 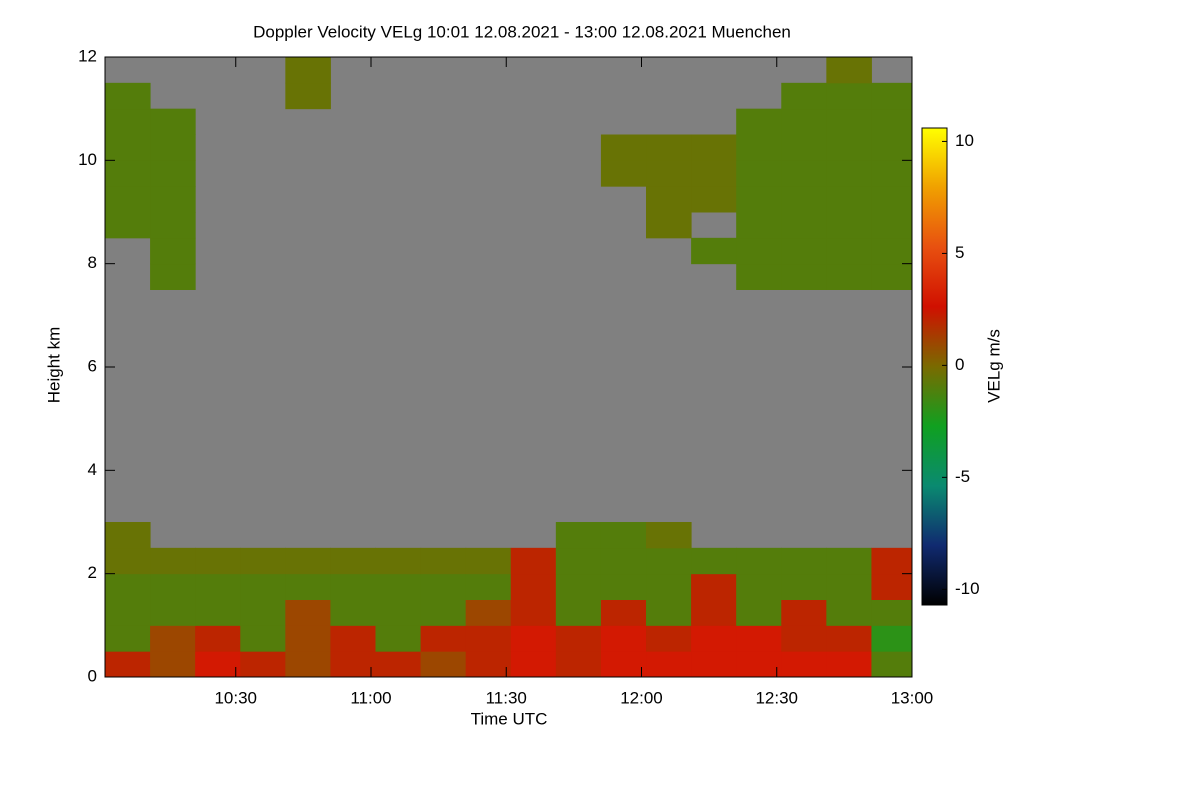 I want to click on x-axis-label: Time UTC, so click(x=509, y=718).